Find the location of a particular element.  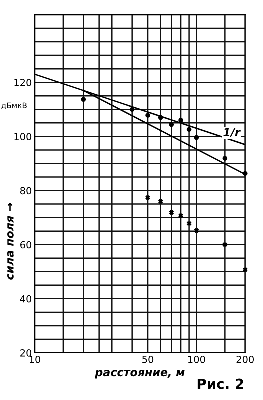

x-tick-label: 100 is located at coordinates (197, 360).